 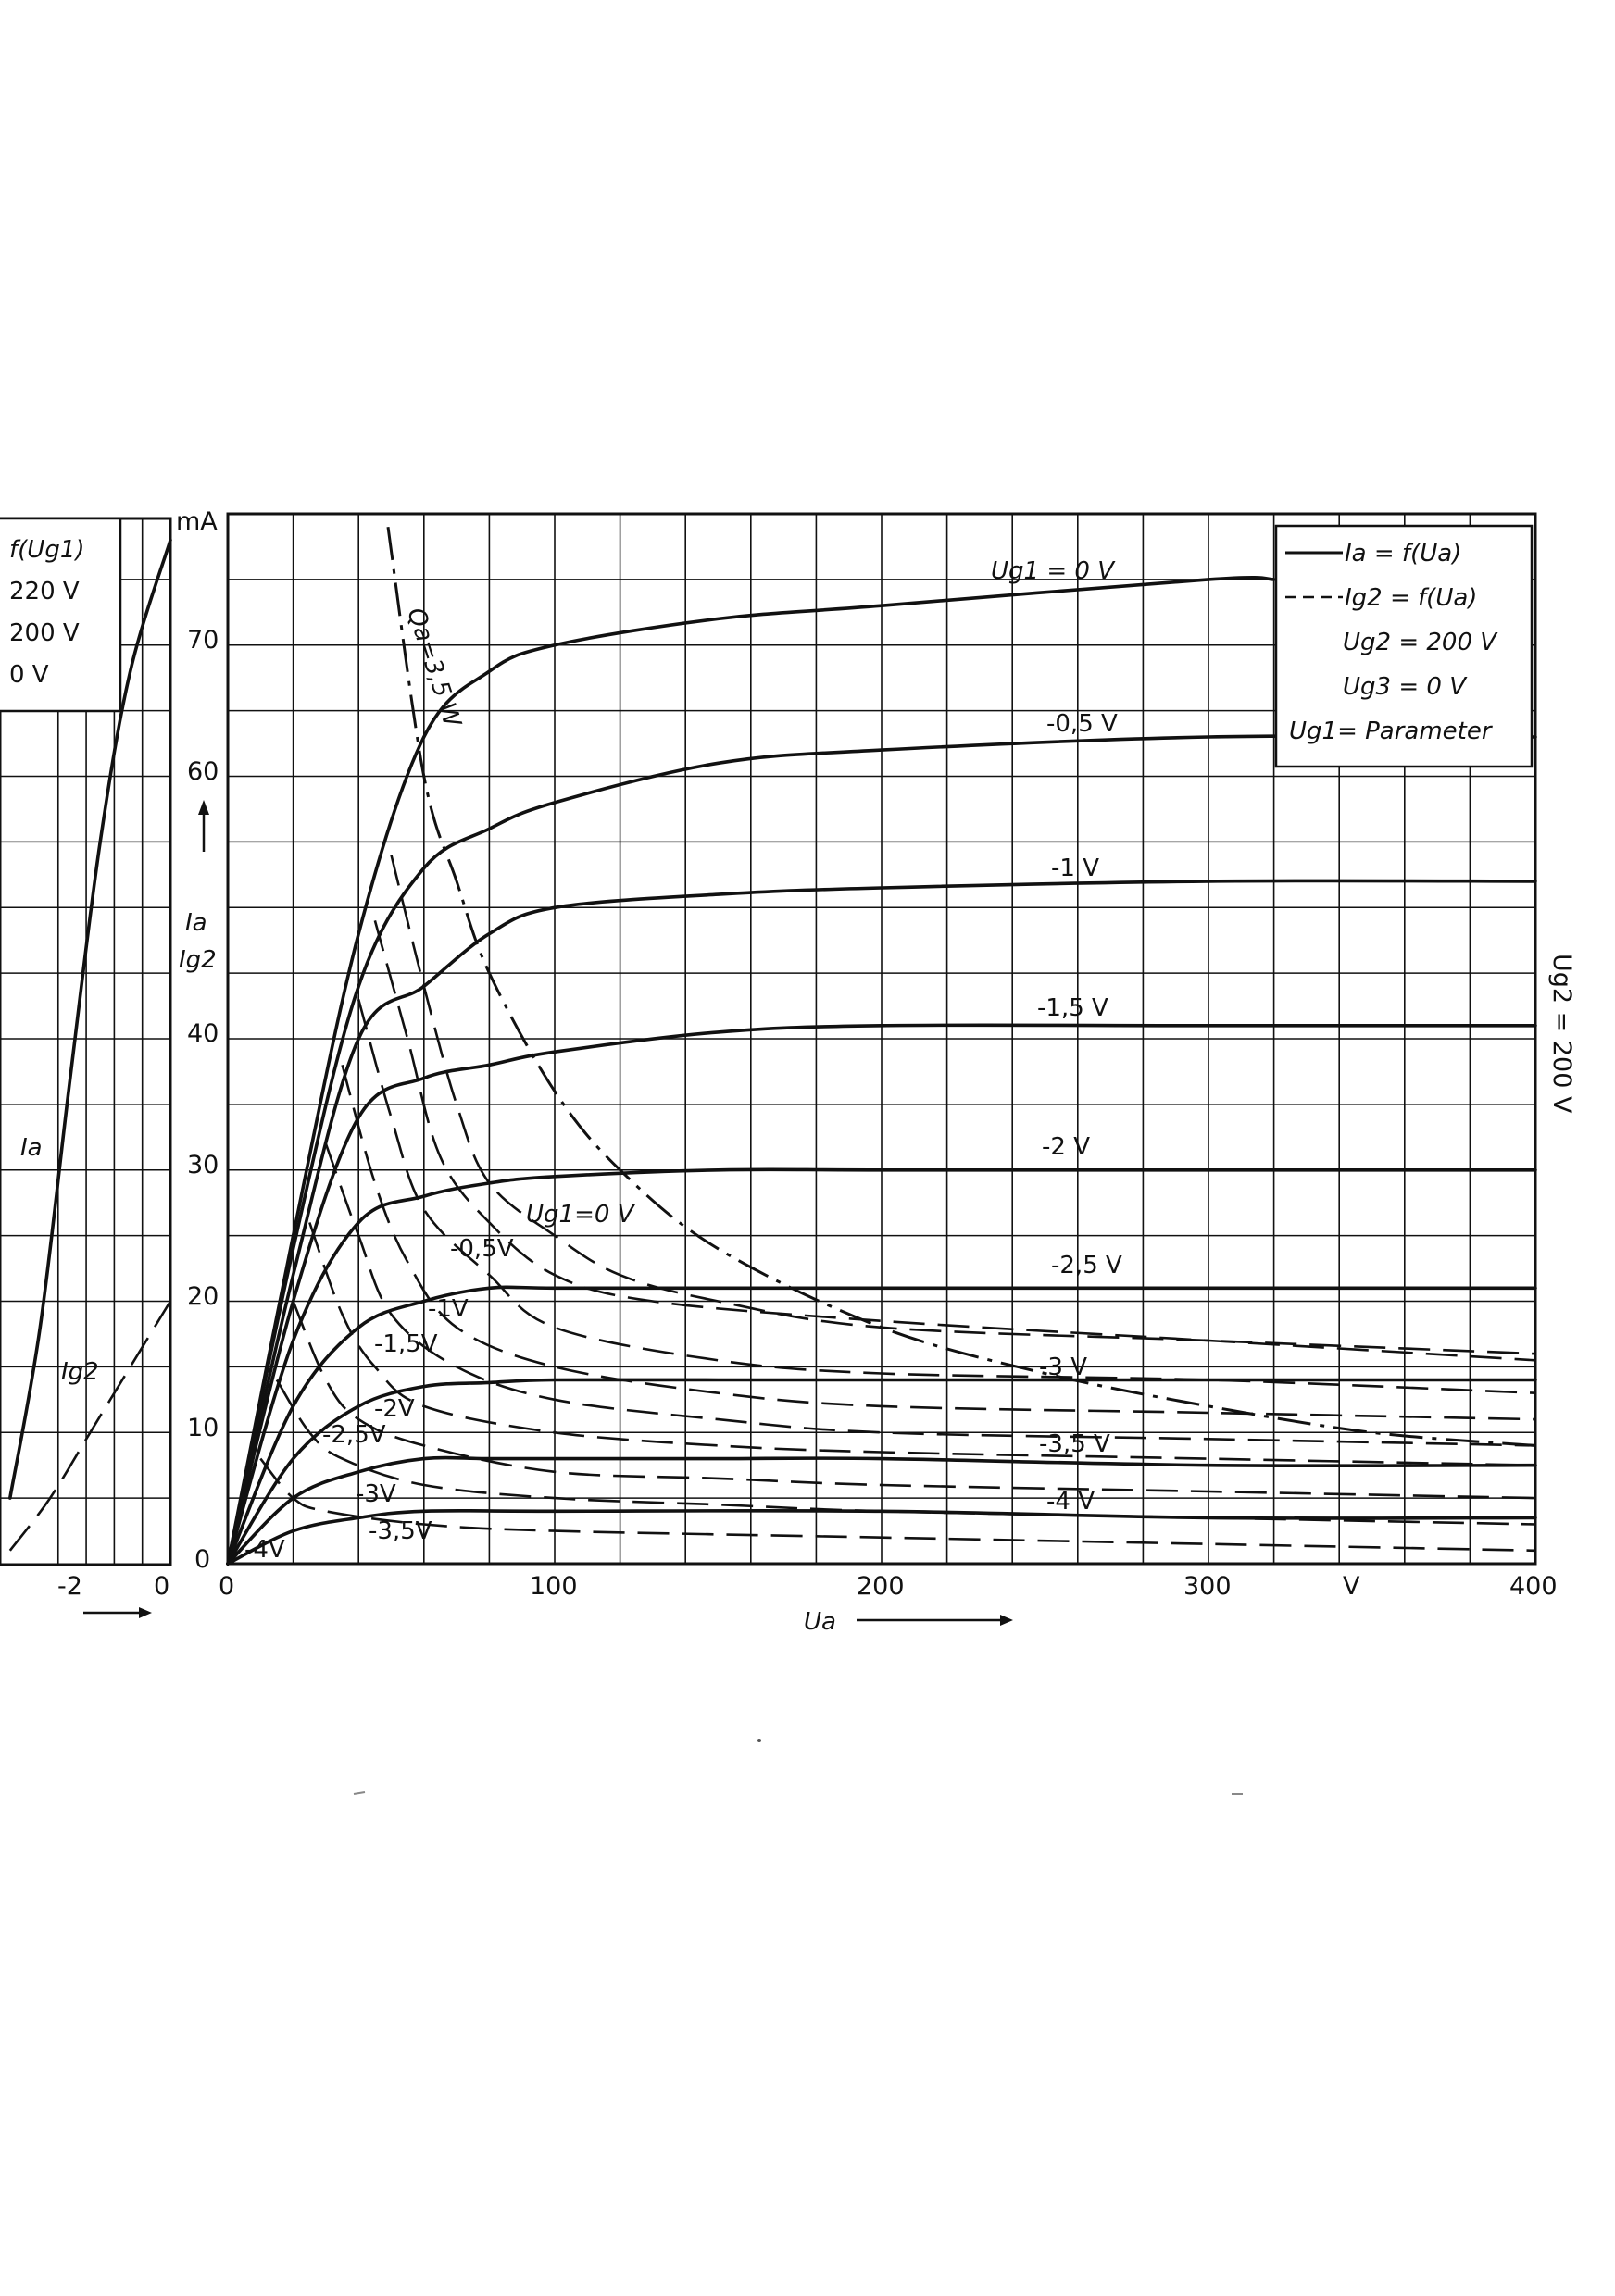 What do you see at coordinates (203, 771) in the screenshot?
I see `y-tick-60: 60` at bounding box center [203, 771].